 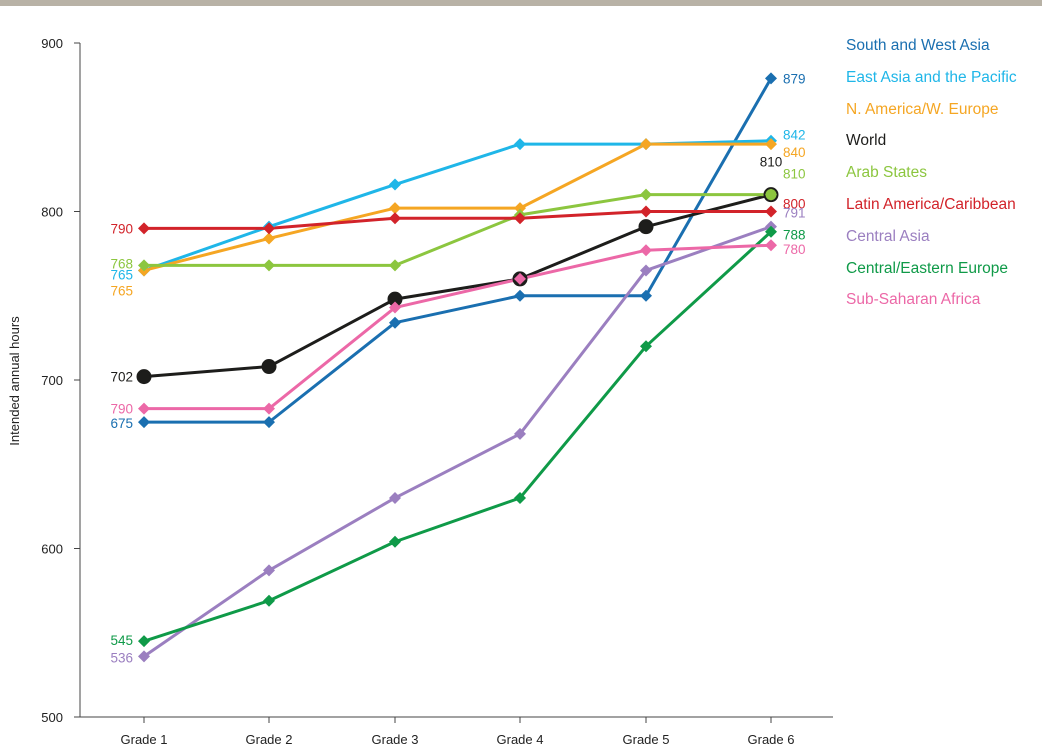 What do you see at coordinates (918, 45) in the screenshot?
I see `legend-item-south-west-asia: South and West Asia` at bounding box center [918, 45].